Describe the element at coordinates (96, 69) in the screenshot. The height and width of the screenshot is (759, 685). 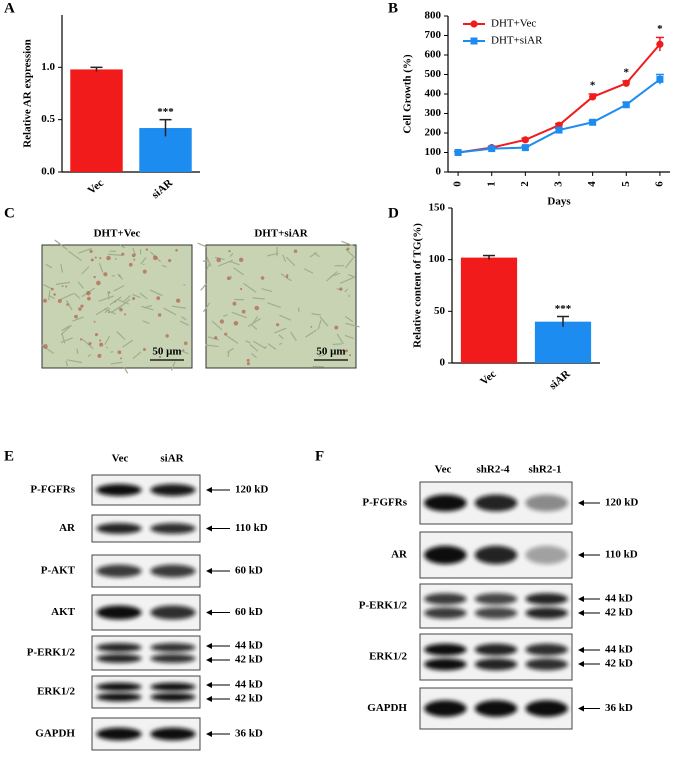
I see `error-bar` at that location.